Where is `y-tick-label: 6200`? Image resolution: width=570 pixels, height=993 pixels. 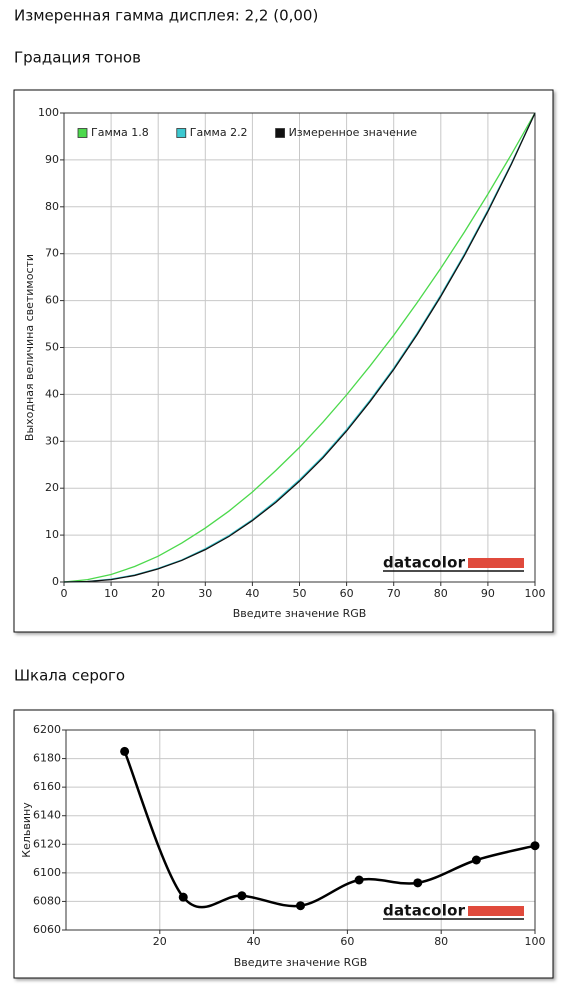
y-tick-label: 6200 is located at coordinates (47, 729).